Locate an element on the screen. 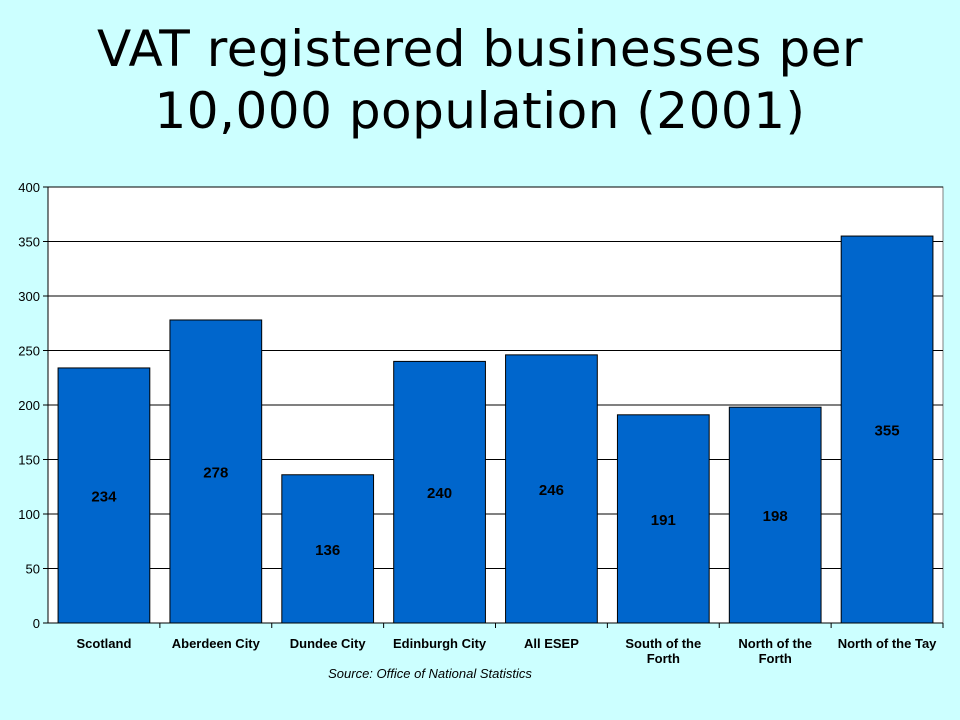 The height and width of the screenshot is (720, 960). y-tick-label: 250 is located at coordinates (29, 351).